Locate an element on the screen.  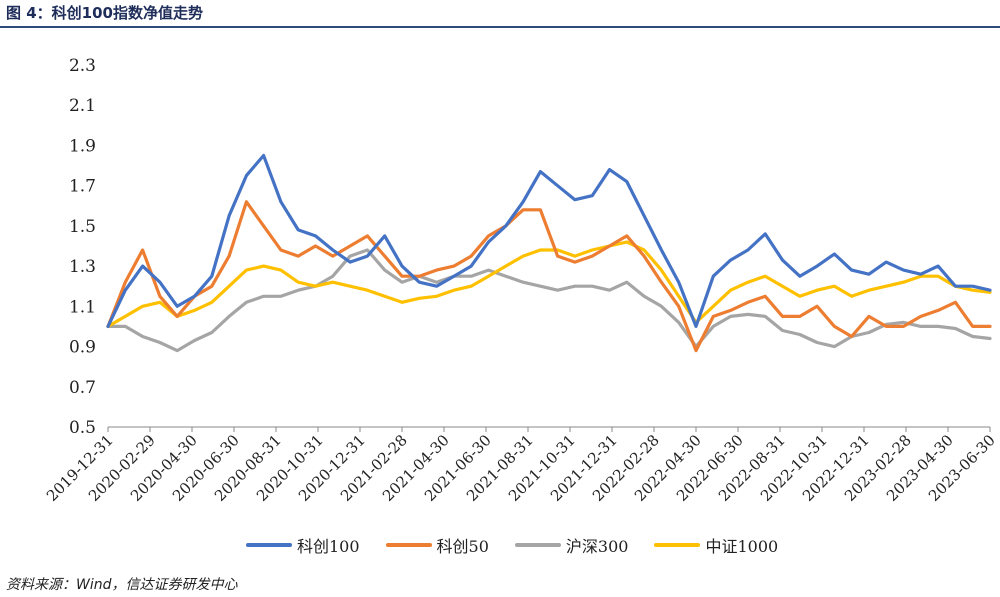
y-tick-label: 0.5 is located at coordinates (82, 428).